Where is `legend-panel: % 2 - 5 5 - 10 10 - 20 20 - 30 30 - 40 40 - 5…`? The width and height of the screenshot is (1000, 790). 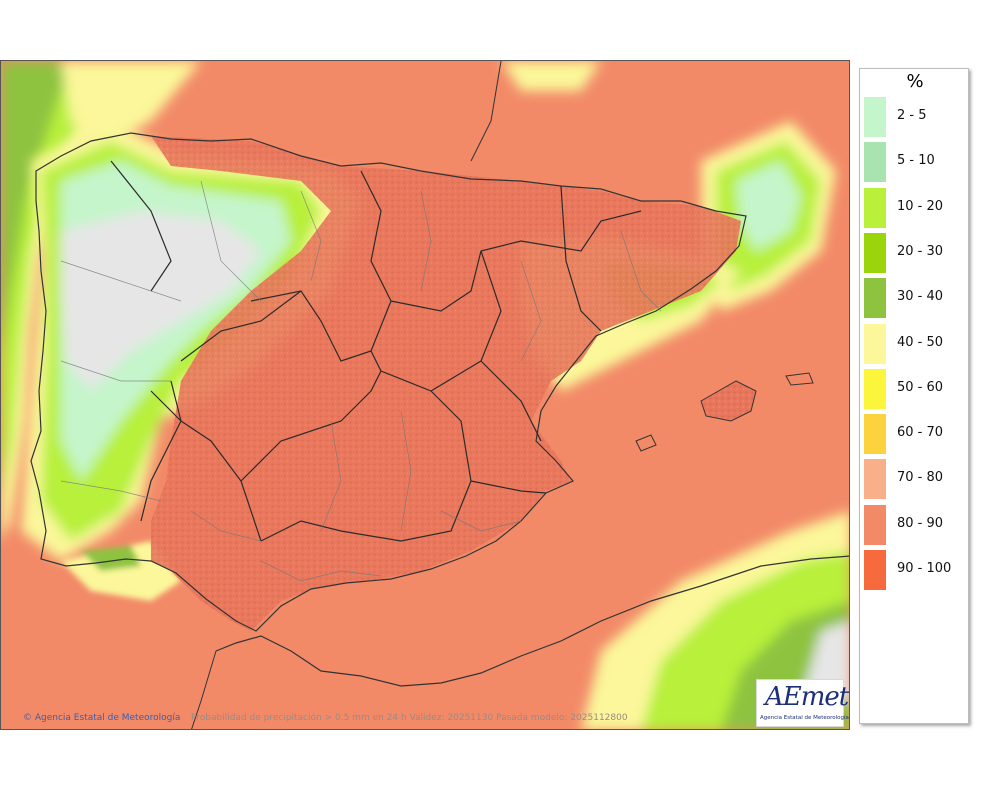 legend-panel: % 2 - 5 5 - 10 10 - 20 20 - 30 30 - 40 40 - 5… is located at coordinates (914, 396).